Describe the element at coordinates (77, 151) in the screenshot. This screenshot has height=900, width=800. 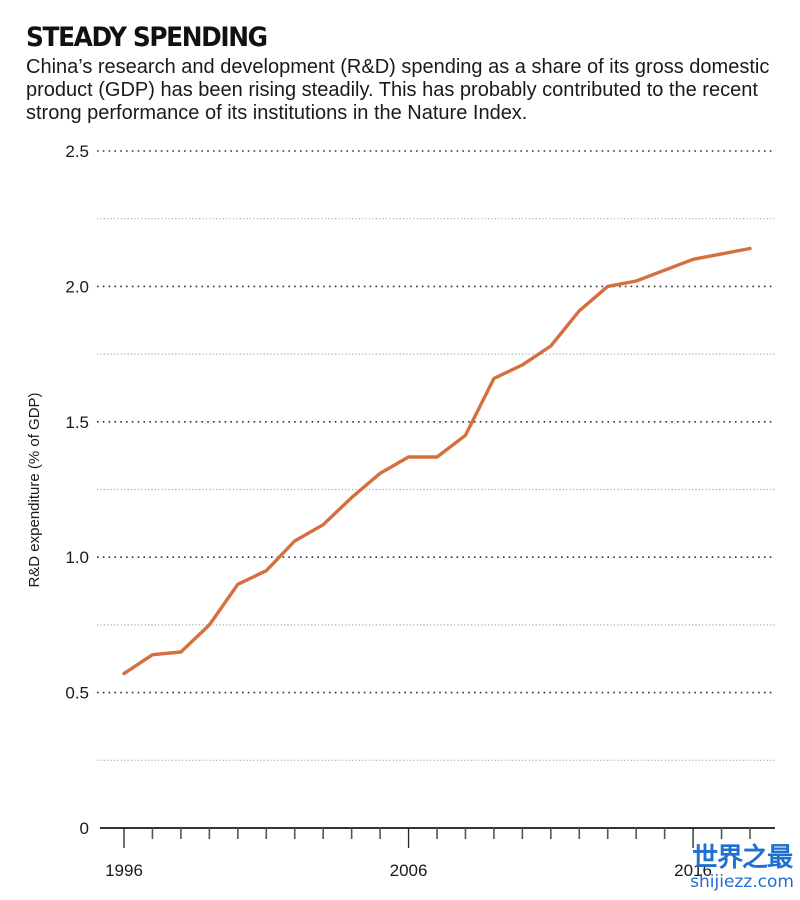
I see `y-tick-label: 2.5` at that location.